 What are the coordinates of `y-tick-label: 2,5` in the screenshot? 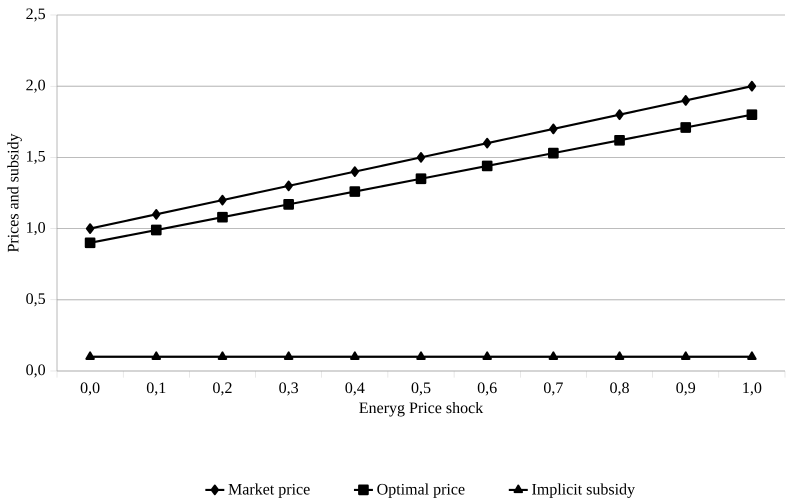 It's located at (36, 15).